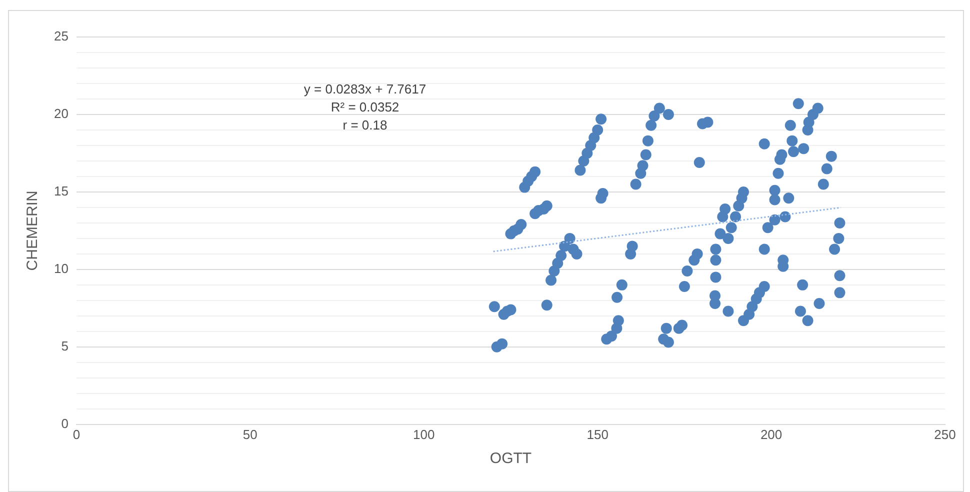 This screenshot has height=492, width=970. I want to click on annotation: y = 0.0283x + 7.7617, so click(365, 89).